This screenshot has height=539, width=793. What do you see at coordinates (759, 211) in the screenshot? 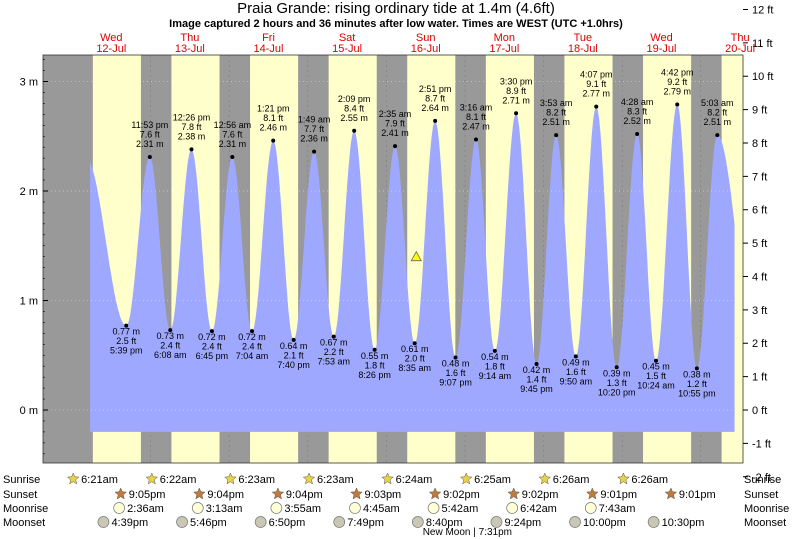
I see `right-tick-label: 6 ft` at bounding box center [759, 211].